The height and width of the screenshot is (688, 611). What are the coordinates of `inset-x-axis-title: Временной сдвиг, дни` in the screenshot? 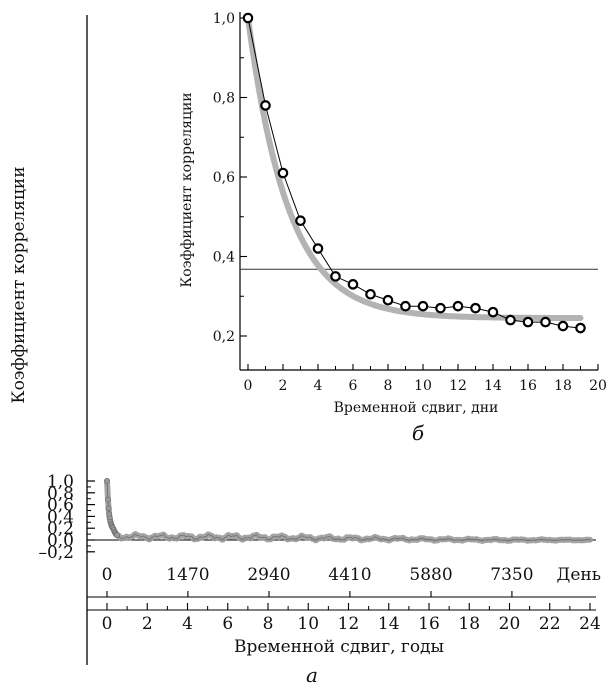 It's located at (416, 408).